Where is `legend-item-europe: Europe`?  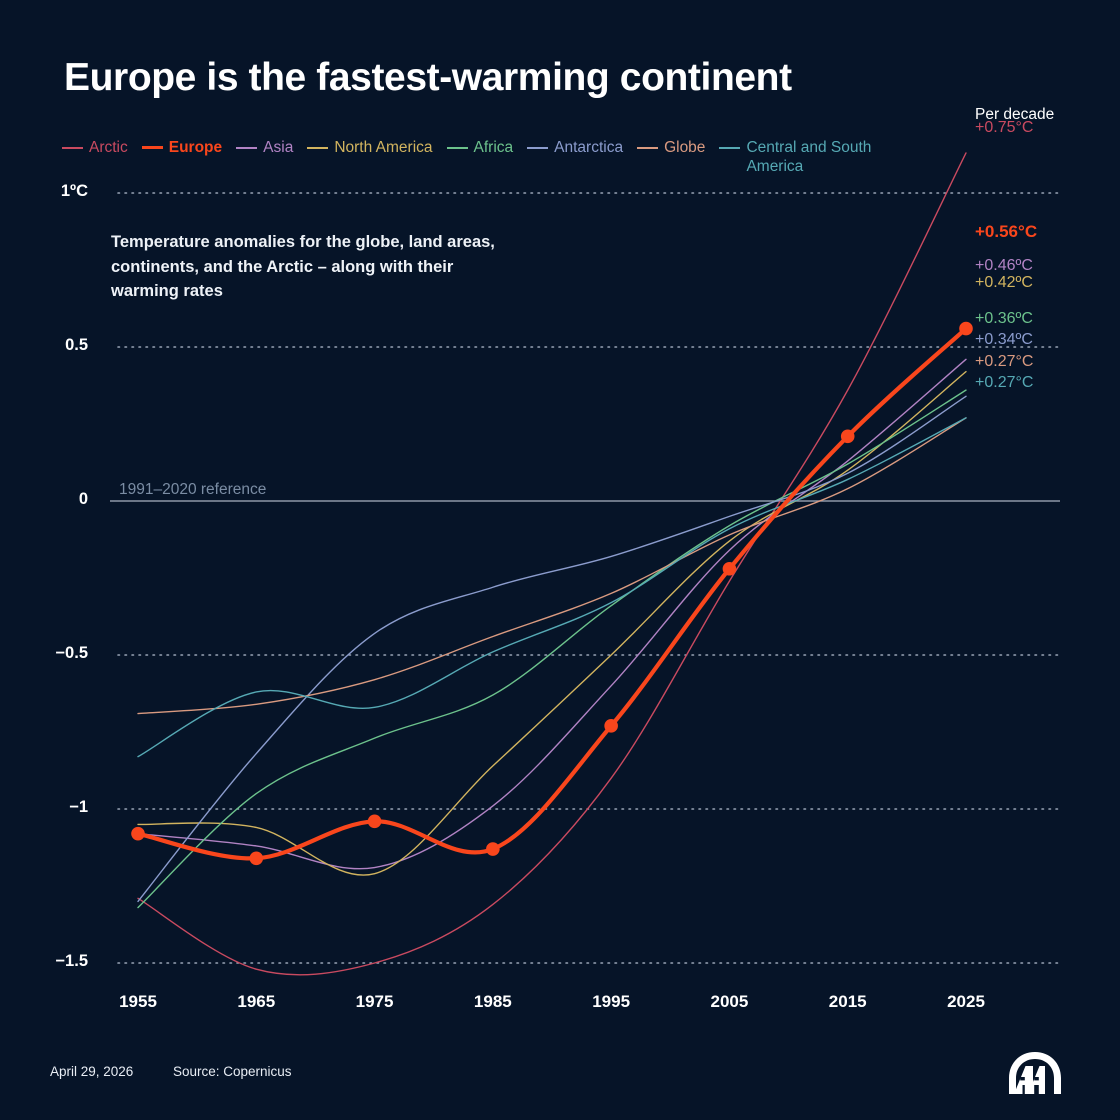 legend-item-europe: Europe is located at coordinates (182, 147).